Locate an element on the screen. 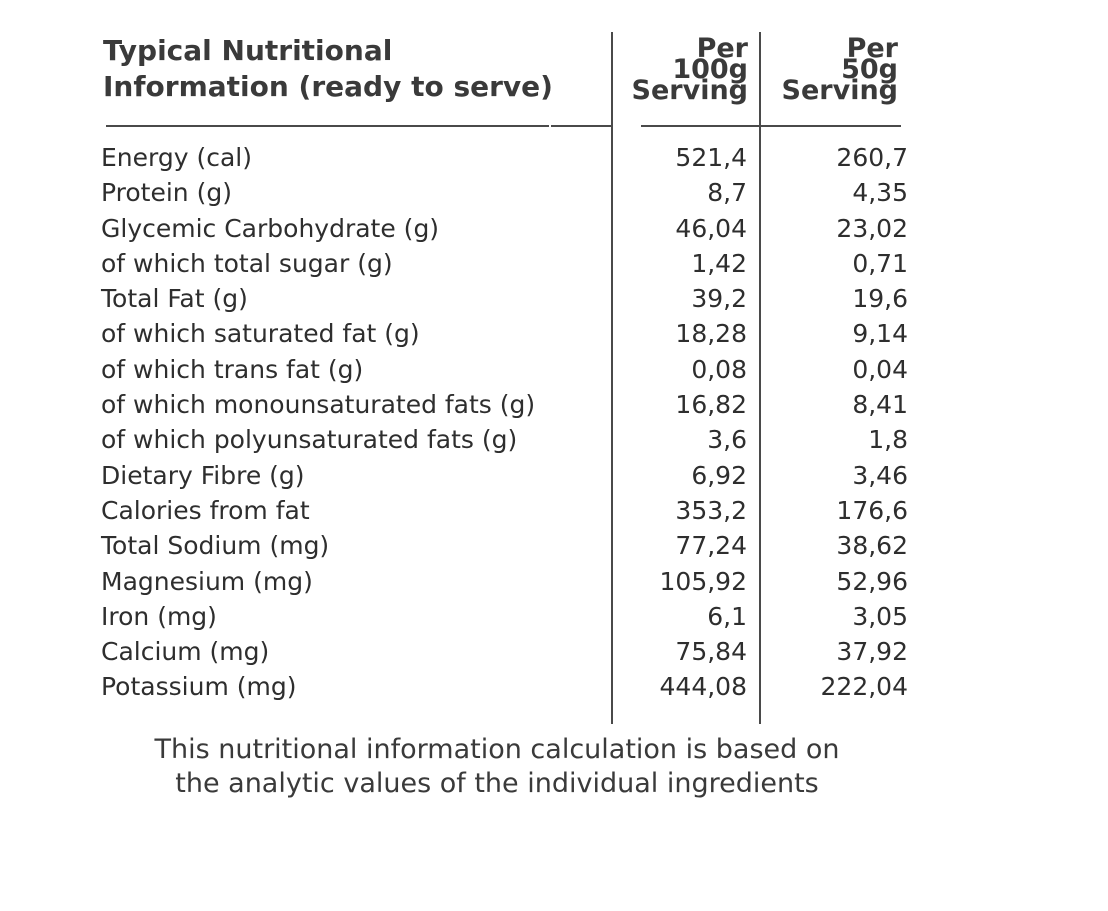 Image resolution: width=1108 pixels, height=911 pixels. value-per-50g: 222,04 is located at coordinates (864, 687).